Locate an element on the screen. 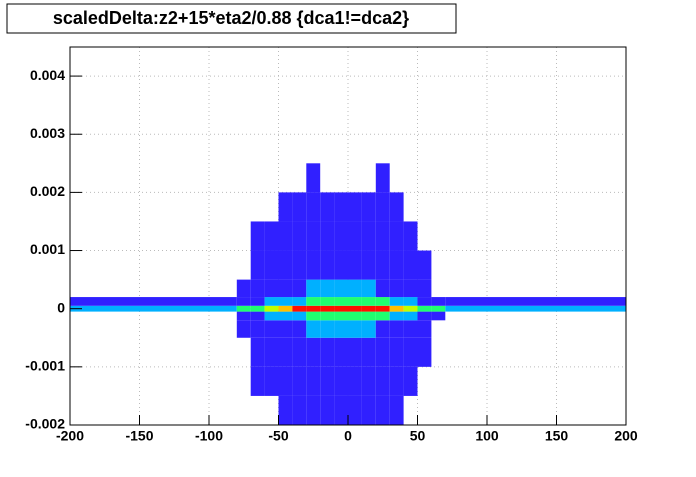 Image resolution: width=696 pixels, height=477 pixels. y-tick-label: -0.001 is located at coordinates (45, 366).